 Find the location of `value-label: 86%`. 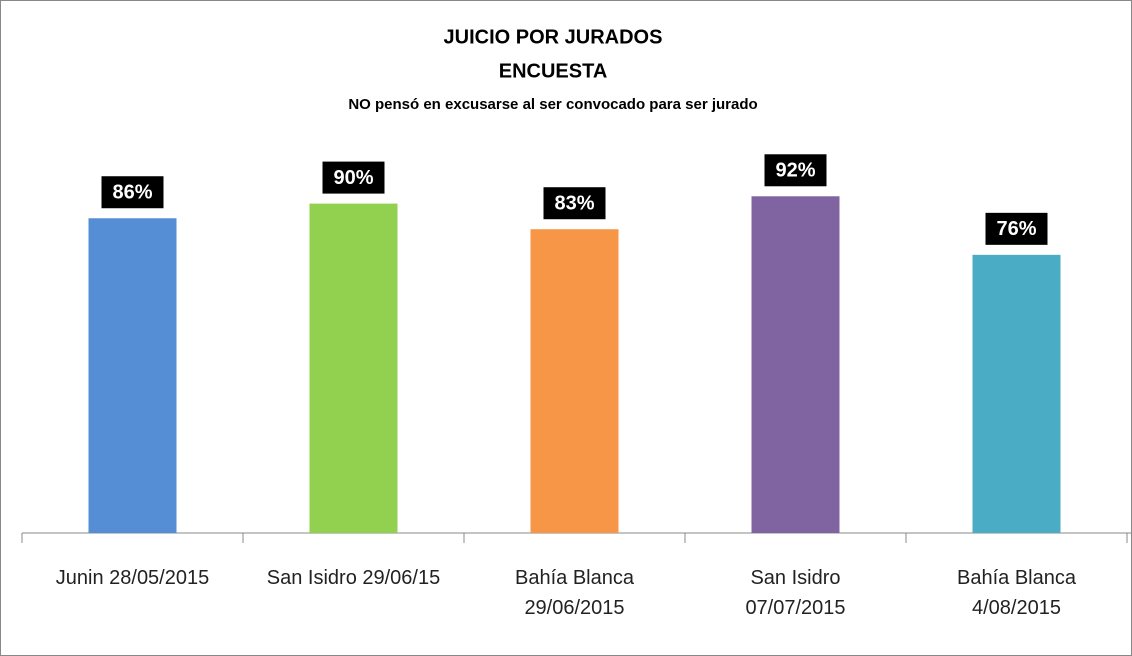

value-label: 86% is located at coordinates (132, 193).